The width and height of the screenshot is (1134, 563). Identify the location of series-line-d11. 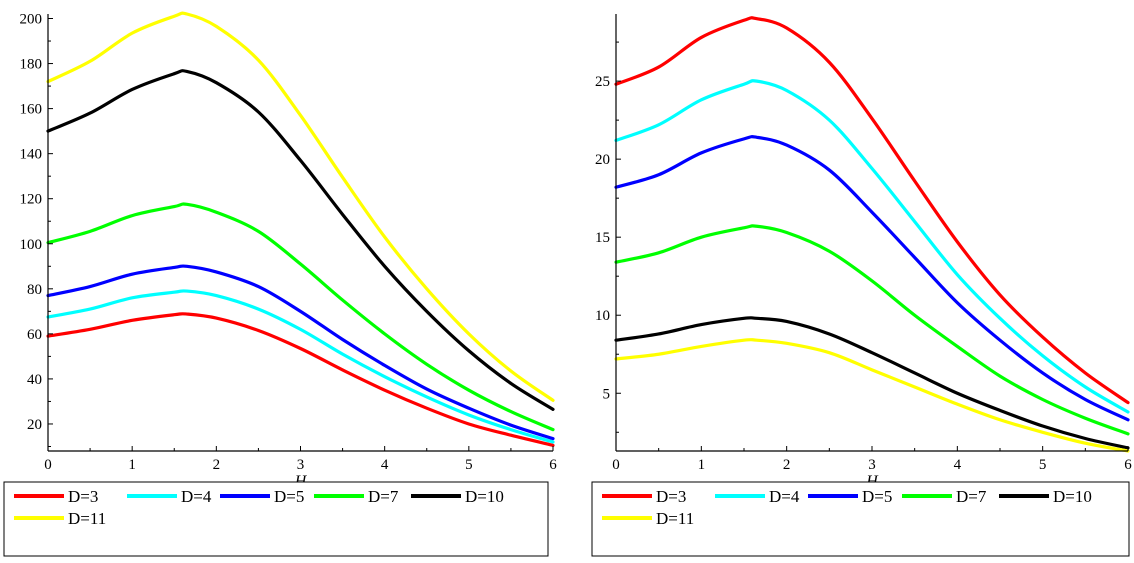
(872, 395).